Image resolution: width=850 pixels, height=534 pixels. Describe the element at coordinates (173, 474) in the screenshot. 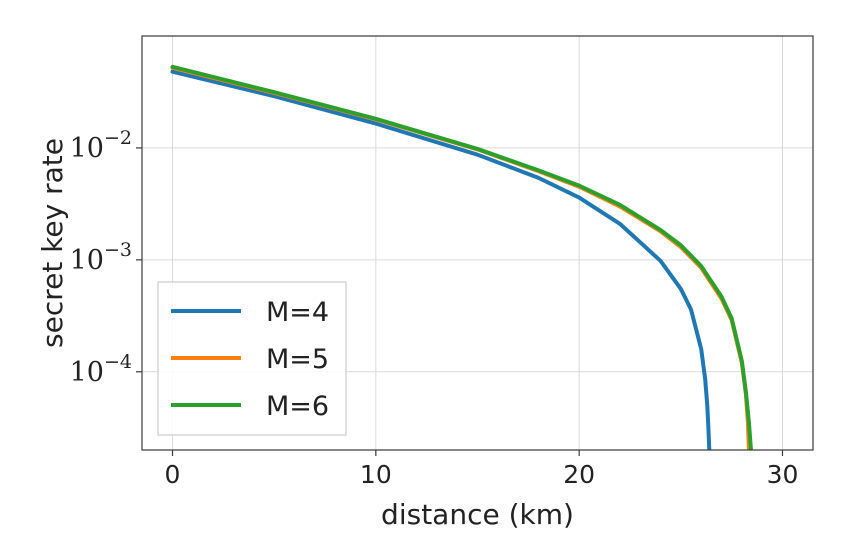

I see `x-tick-label: 0` at that location.